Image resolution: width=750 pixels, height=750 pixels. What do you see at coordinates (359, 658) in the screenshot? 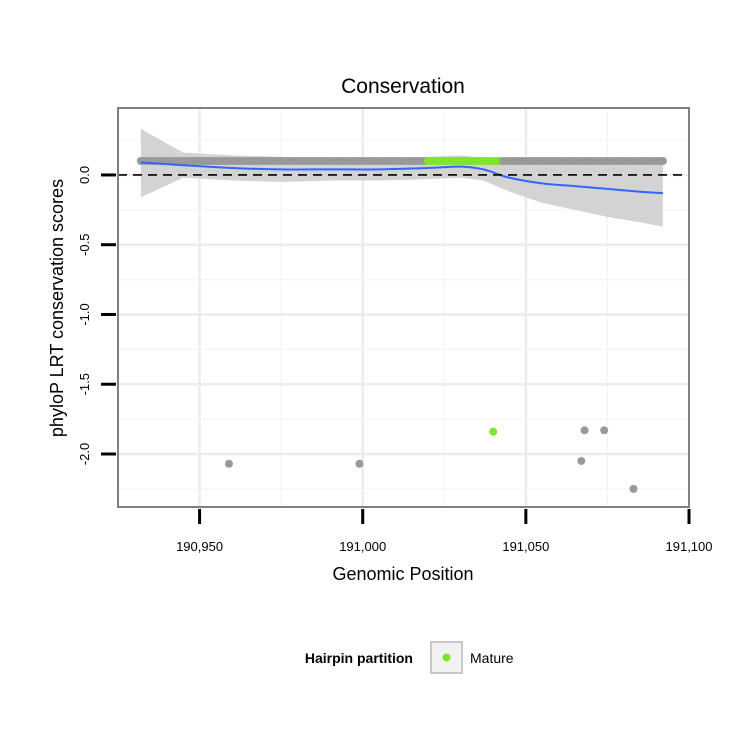
I see `legend-title: Hairpin partition` at bounding box center [359, 658].